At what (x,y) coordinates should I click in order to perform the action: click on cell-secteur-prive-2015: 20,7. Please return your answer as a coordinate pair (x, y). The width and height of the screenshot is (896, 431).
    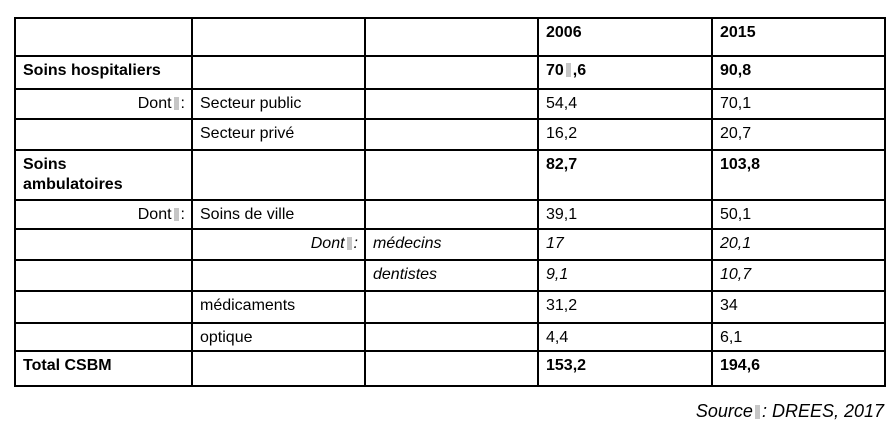
    Looking at the image, I should click on (798, 134).